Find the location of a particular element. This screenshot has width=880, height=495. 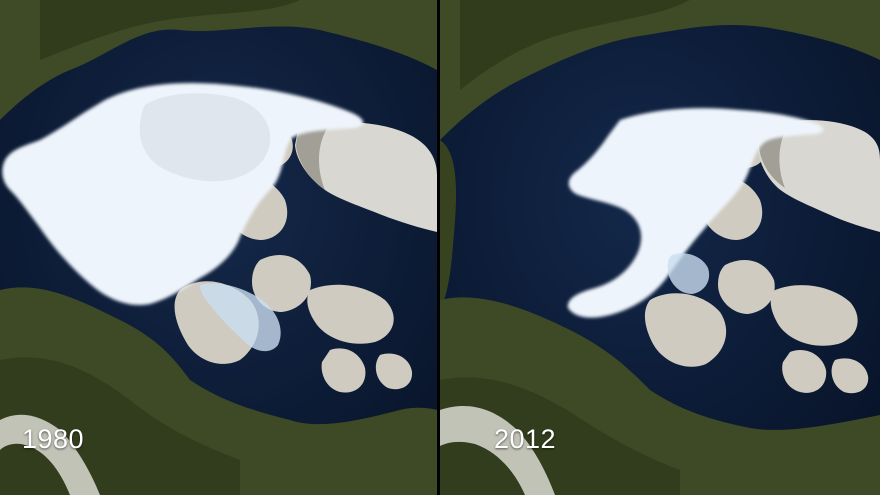

year-label-2012: 2012 is located at coordinates (525, 439).